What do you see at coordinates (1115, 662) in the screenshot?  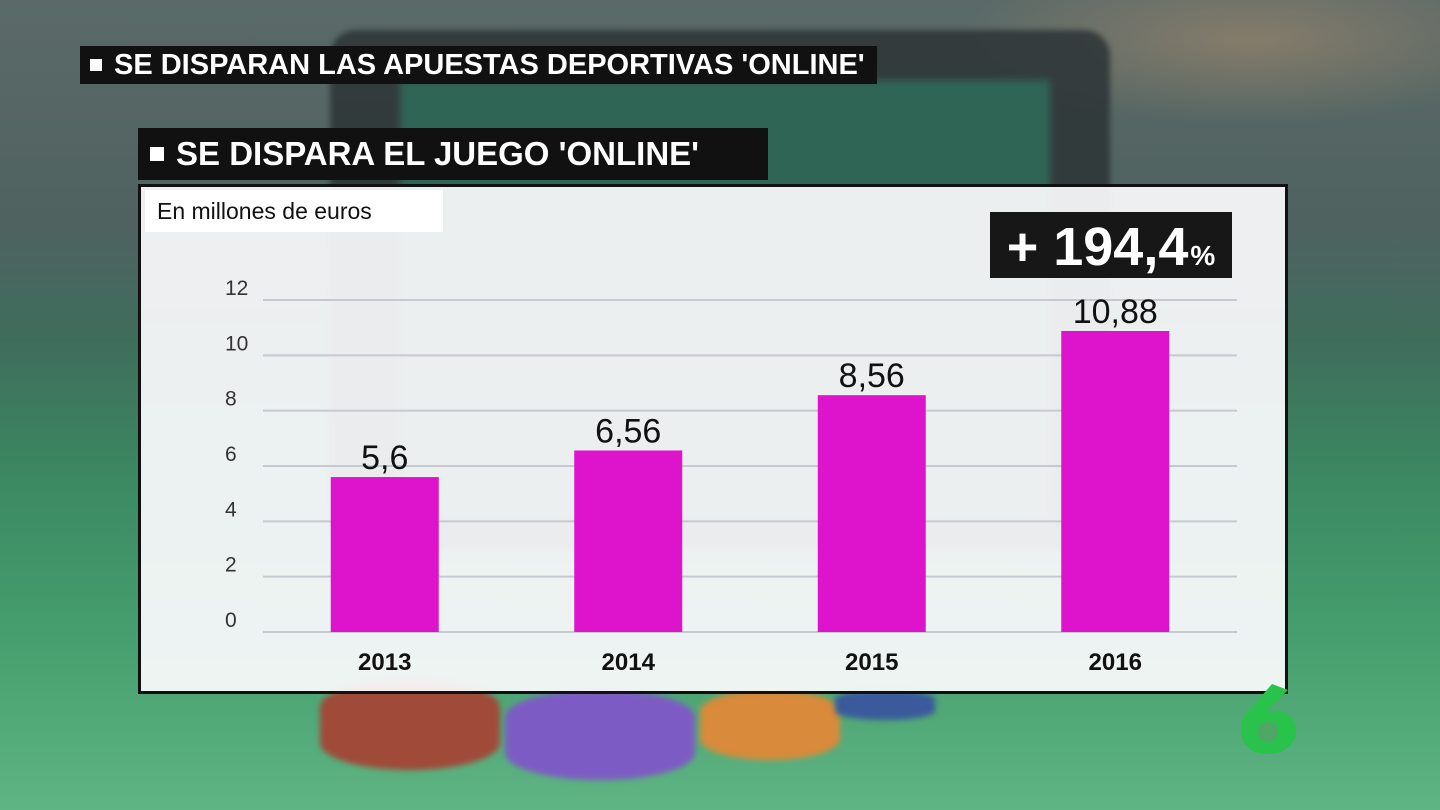 I see `x-tick-label: 2016` at bounding box center [1115, 662].